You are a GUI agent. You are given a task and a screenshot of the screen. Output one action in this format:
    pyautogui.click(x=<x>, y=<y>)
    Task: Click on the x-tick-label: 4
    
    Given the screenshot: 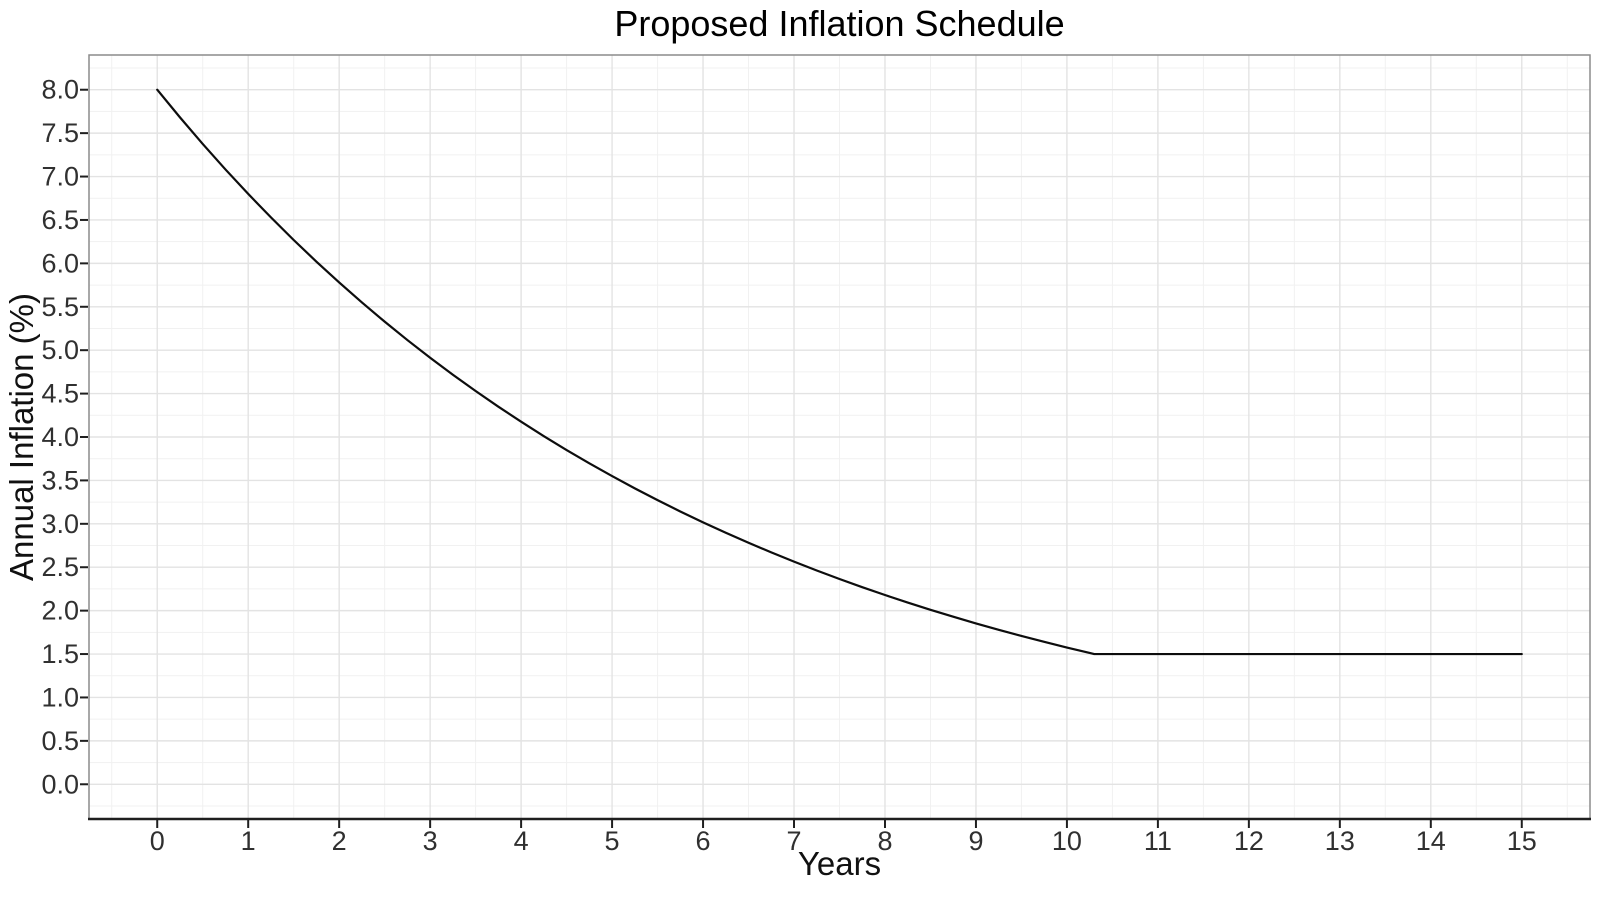 What is the action you would take?
    pyautogui.click(x=521, y=841)
    